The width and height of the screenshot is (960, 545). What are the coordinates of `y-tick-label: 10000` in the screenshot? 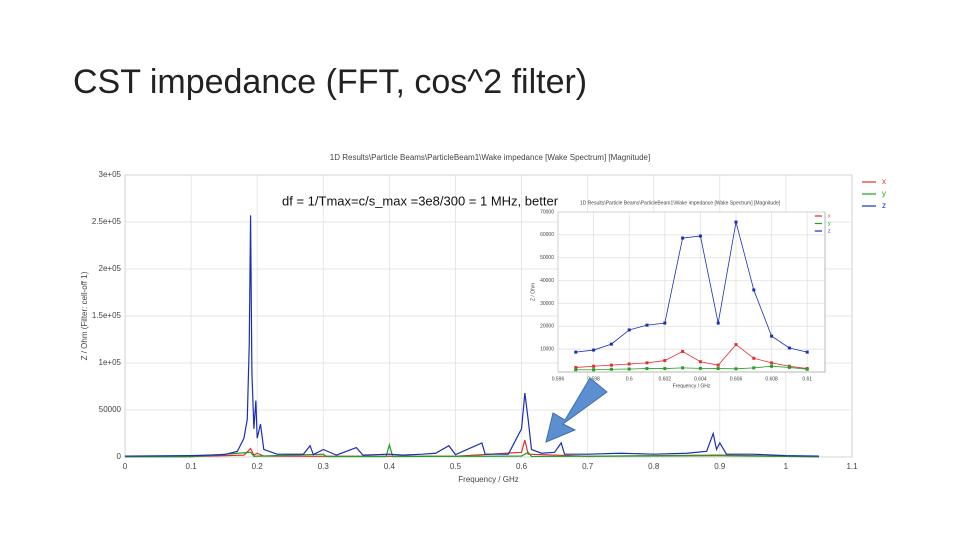 It's located at (547, 349).